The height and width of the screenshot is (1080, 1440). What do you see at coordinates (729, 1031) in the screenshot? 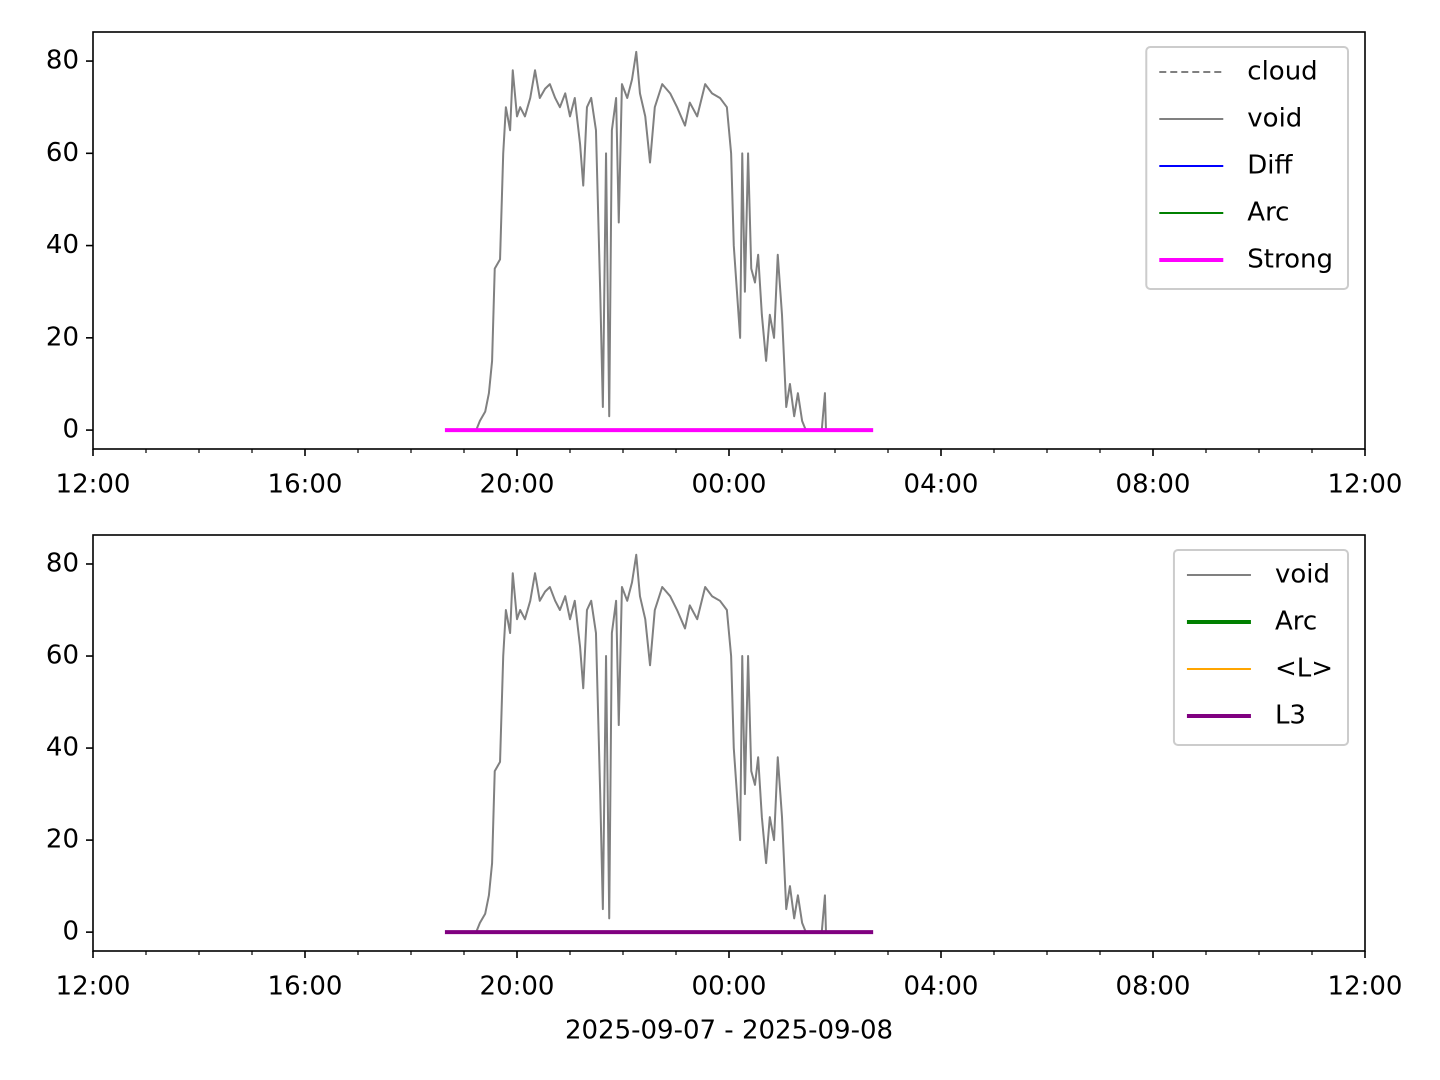
I see `x-axis-label: 2025-09-07 - 2025-09-08` at bounding box center [729, 1031].